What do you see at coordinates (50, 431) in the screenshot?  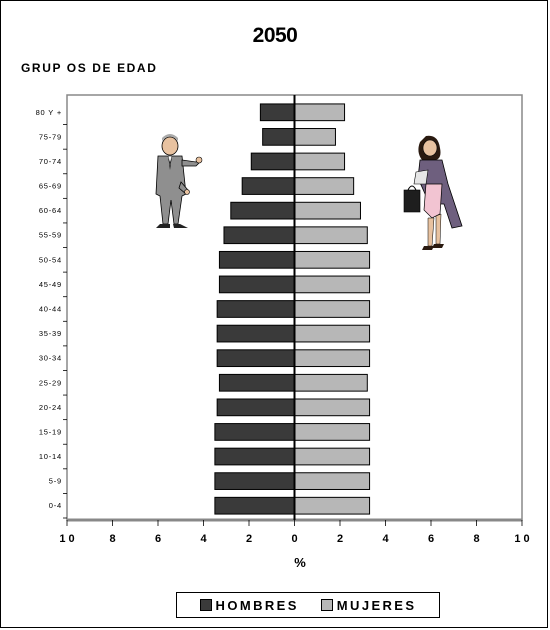 I see `y-tick-label: 15-19` at bounding box center [50, 431].